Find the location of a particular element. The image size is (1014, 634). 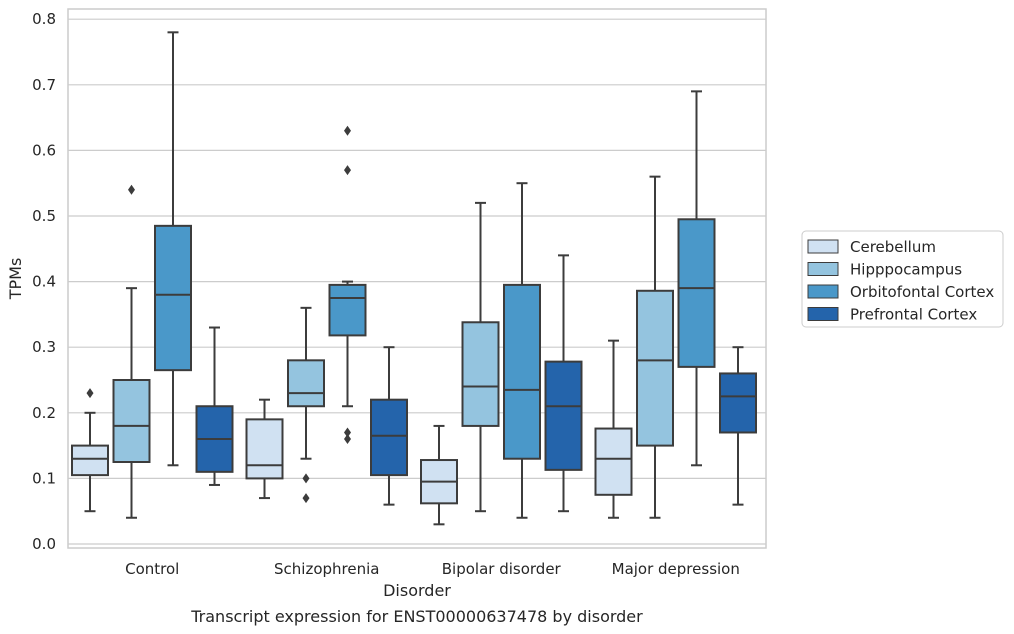

x-tick-label: Schizophrenia is located at coordinates (326, 569).